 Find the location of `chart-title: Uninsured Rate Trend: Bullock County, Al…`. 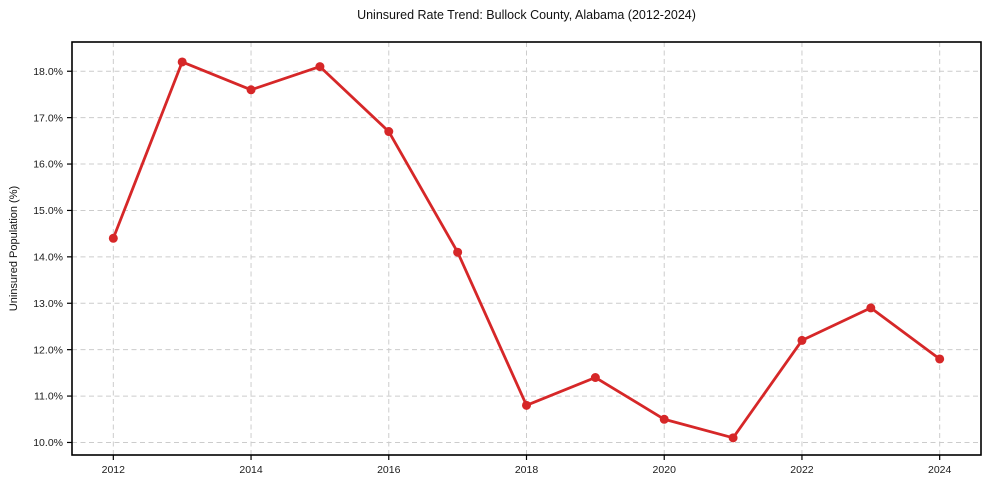

chart-title: Uninsured Rate Trend: Bullock County, Al… is located at coordinates (526, 15).